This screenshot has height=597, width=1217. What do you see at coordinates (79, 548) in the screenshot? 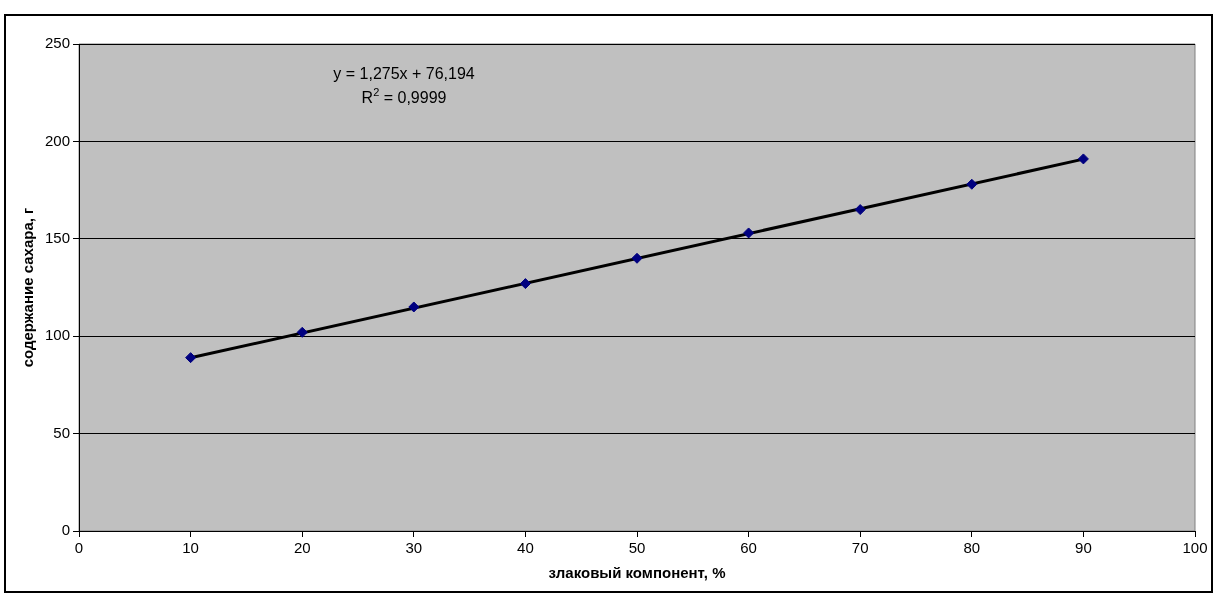
I see `x-tick-label: 0` at bounding box center [79, 548].